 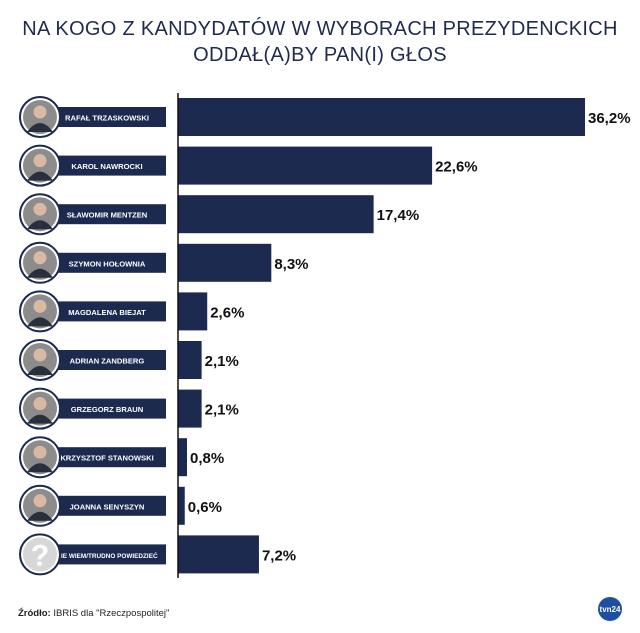 What do you see at coordinates (107, 263) in the screenshot?
I see `candidate-label: SZYMON HOŁOWNIA` at bounding box center [107, 263].